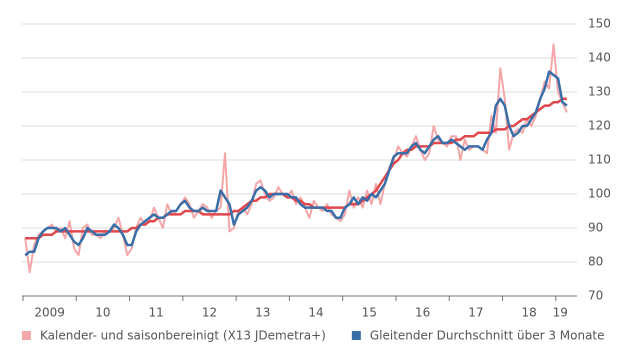 The height and width of the screenshot is (350, 620). I want to click on x-tick-label: 17, so click(475, 313).